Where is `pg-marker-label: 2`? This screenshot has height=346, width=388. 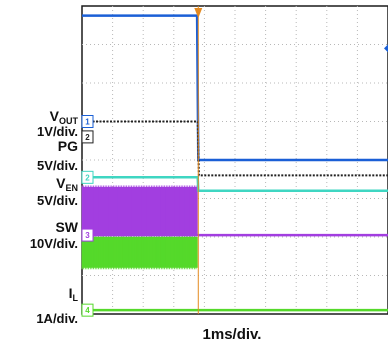 pg-marker-label: 2 is located at coordinates (87, 137).